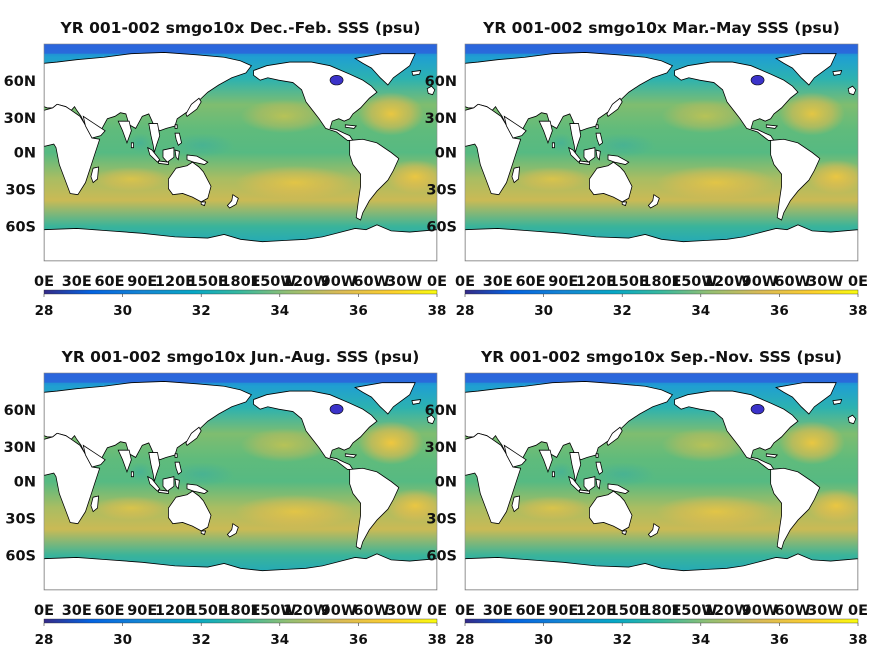  Describe the element at coordinates (77, 282) in the screenshot. I see `lon-tick-label: 30E` at that location.